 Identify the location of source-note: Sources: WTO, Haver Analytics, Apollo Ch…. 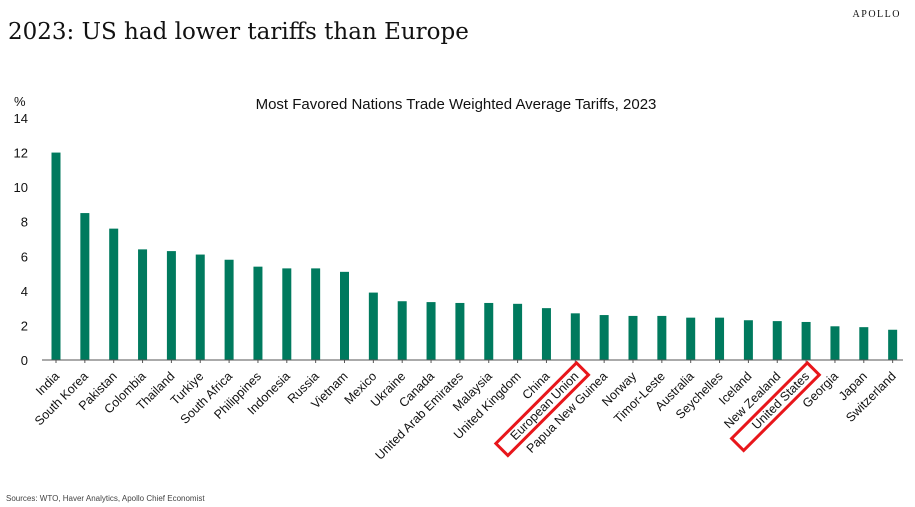
(105, 498).